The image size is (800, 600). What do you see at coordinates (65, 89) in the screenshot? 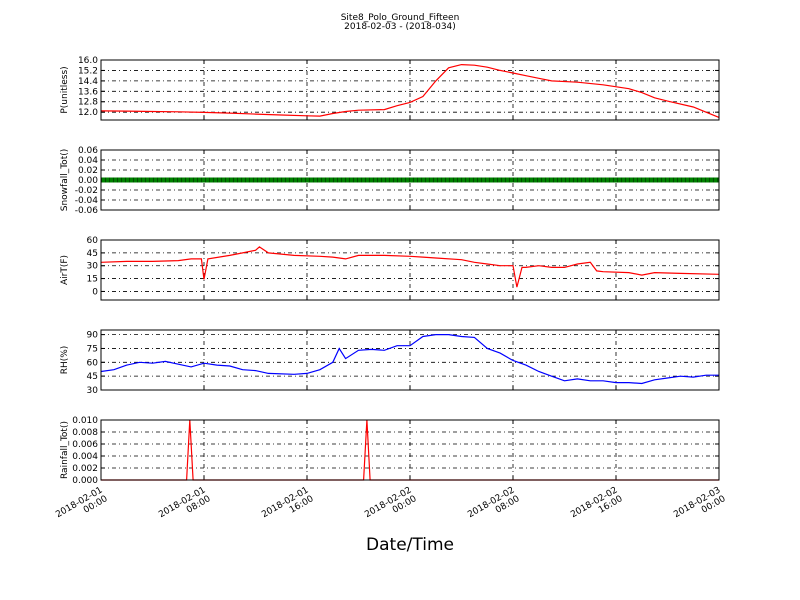
I see `y-axis-label: P(unitless)` at bounding box center [65, 89].